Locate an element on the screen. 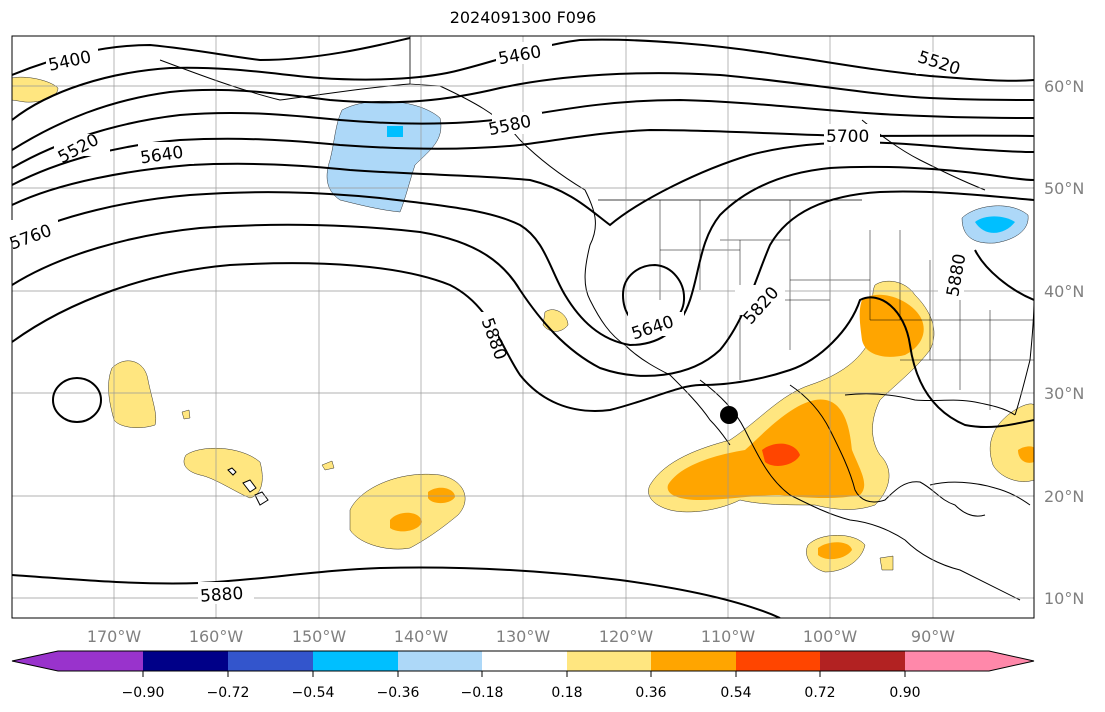 The image size is (1105, 712). lon-tick-120w: 120°W is located at coordinates (626, 636).